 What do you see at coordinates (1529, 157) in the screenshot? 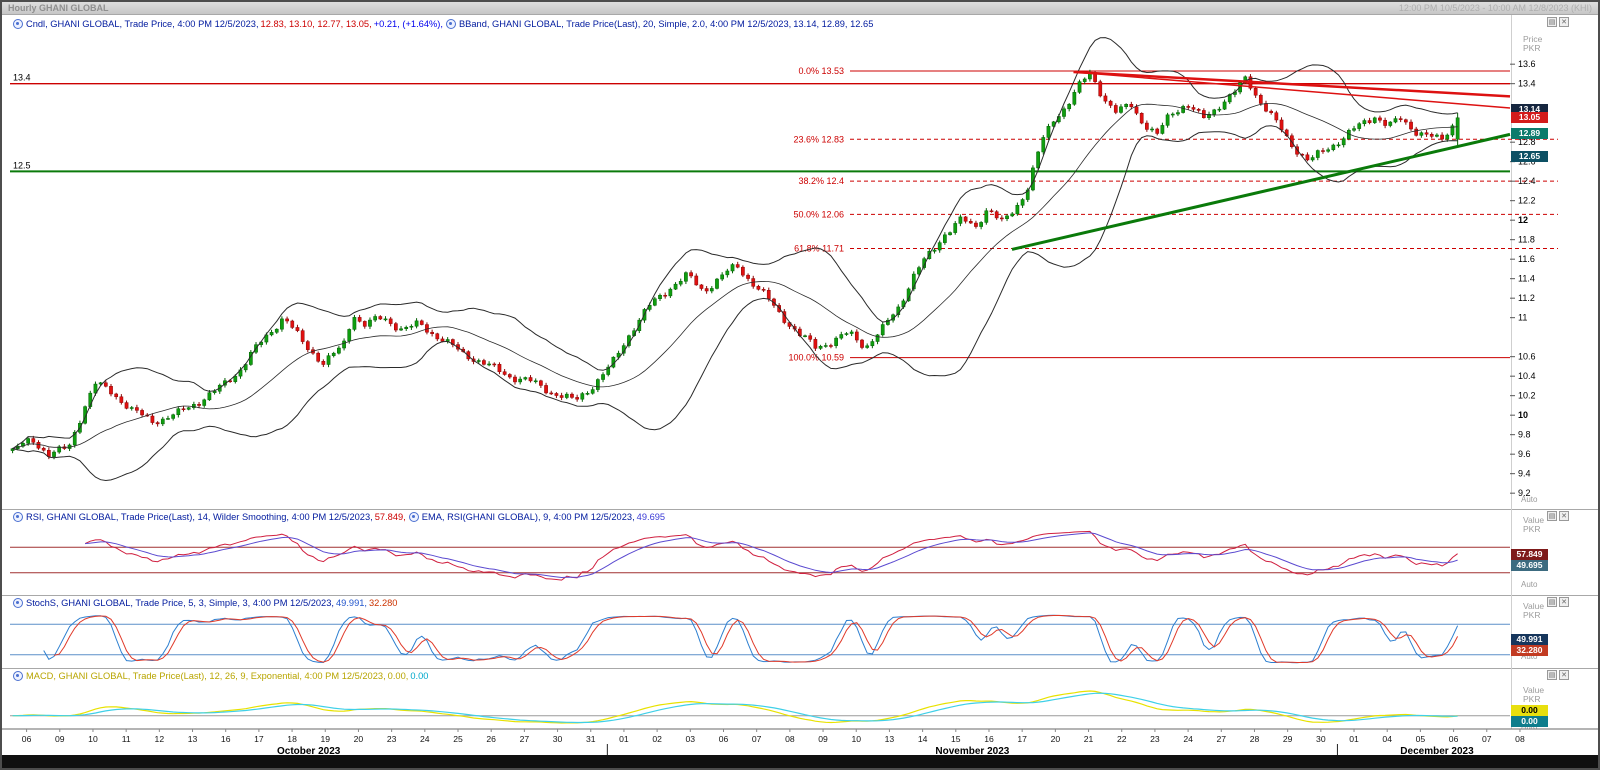
I see `axis-value-badge: 12.65` at bounding box center [1529, 157].